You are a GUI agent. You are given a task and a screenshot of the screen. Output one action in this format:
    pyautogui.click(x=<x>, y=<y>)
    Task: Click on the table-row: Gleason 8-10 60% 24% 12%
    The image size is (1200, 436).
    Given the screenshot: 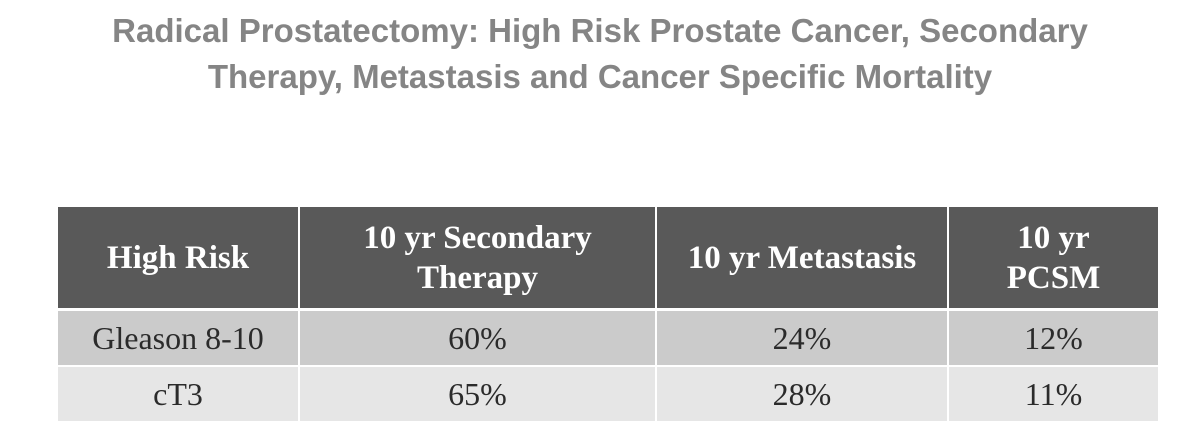 What is the action you would take?
    pyautogui.click(x=608, y=337)
    